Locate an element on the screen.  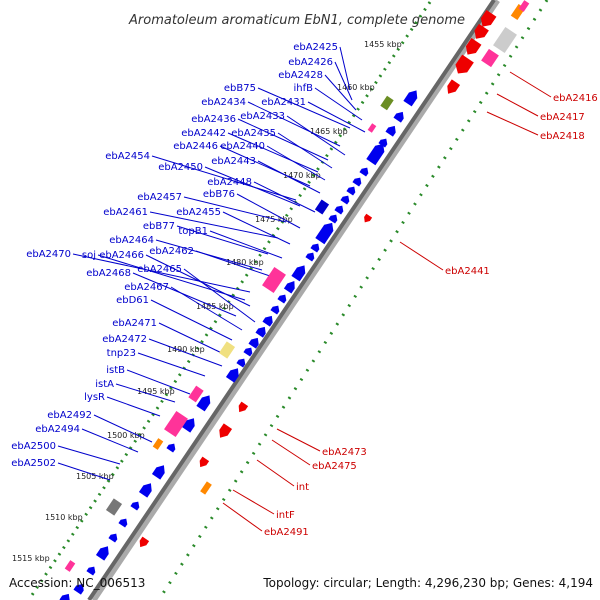
forward-gene-label: ebA2426 is located at coordinates (310, 62).